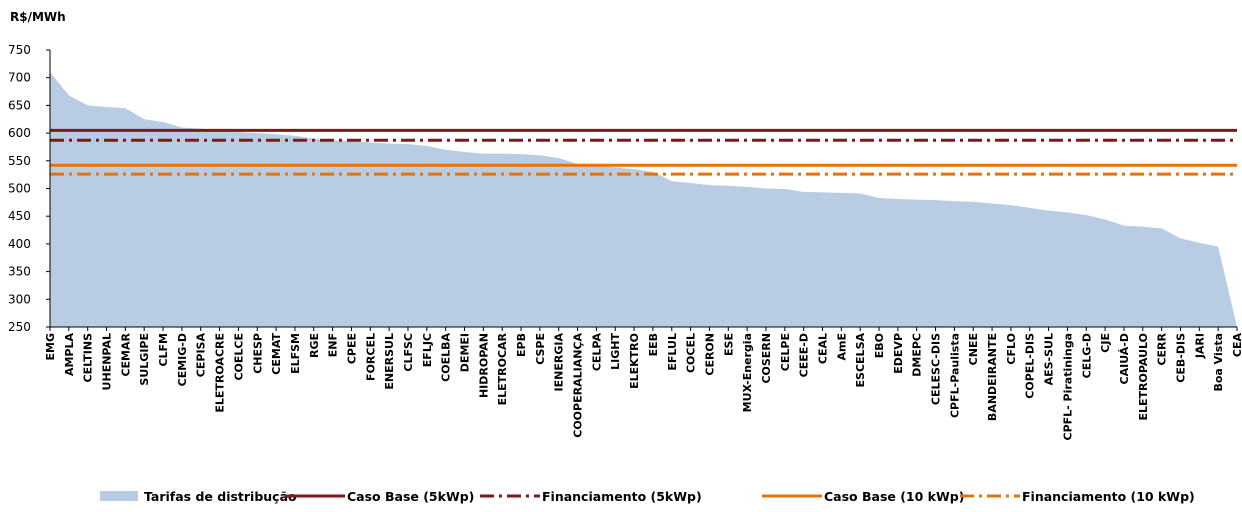 This screenshot has width=1242, height=512. I want to click on x-tick-label: LIGHT, so click(615, 351).